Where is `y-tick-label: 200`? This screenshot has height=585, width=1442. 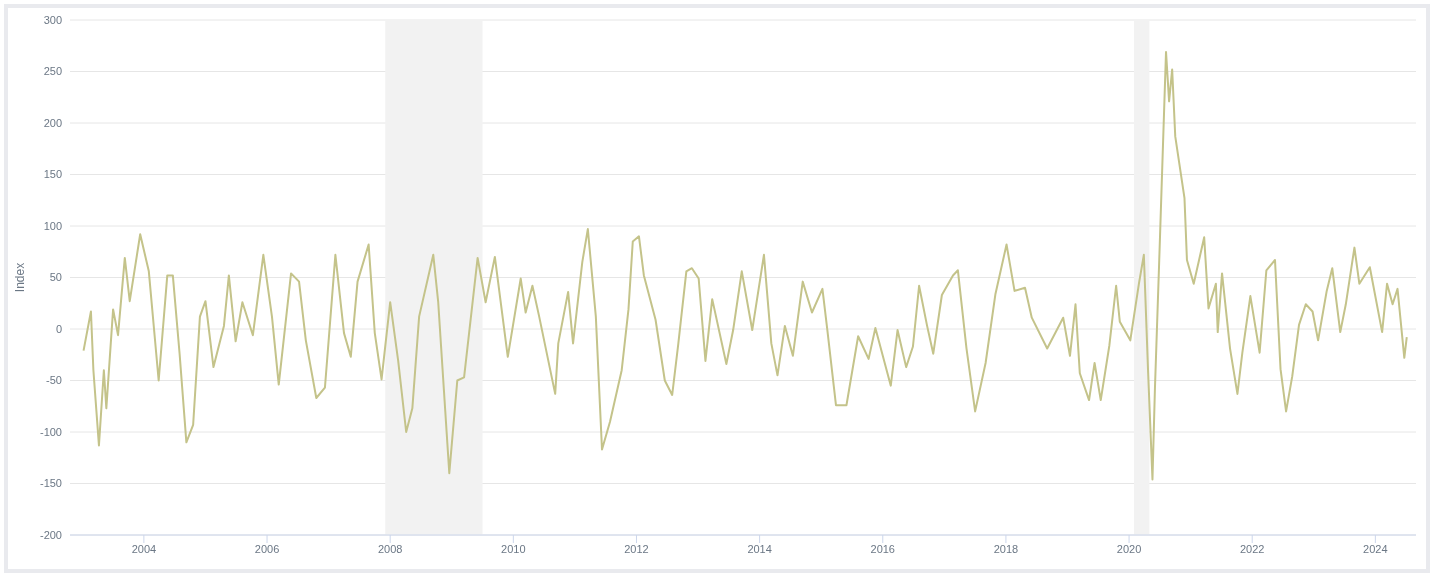 y-tick-label: 200 is located at coordinates (52, 122).